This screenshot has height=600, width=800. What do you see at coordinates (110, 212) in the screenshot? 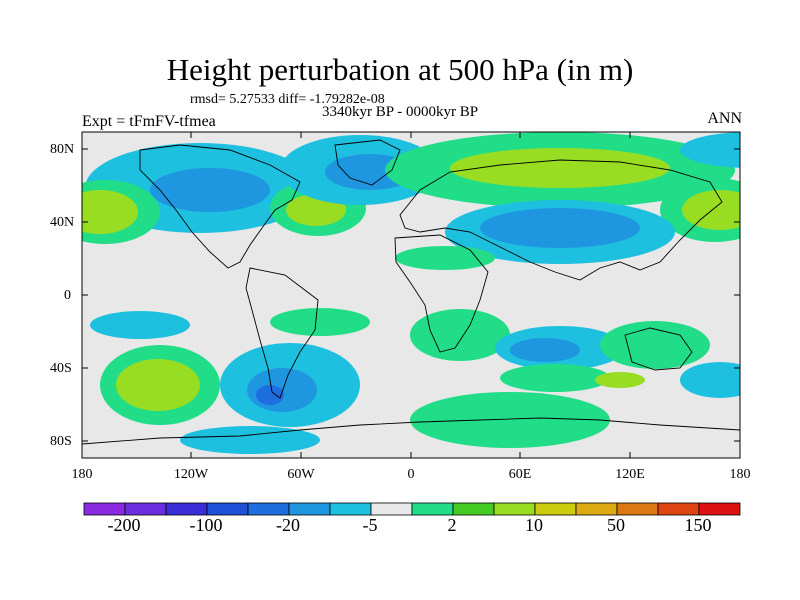
I see `contour-pacific-high-core` at bounding box center [110, 212].